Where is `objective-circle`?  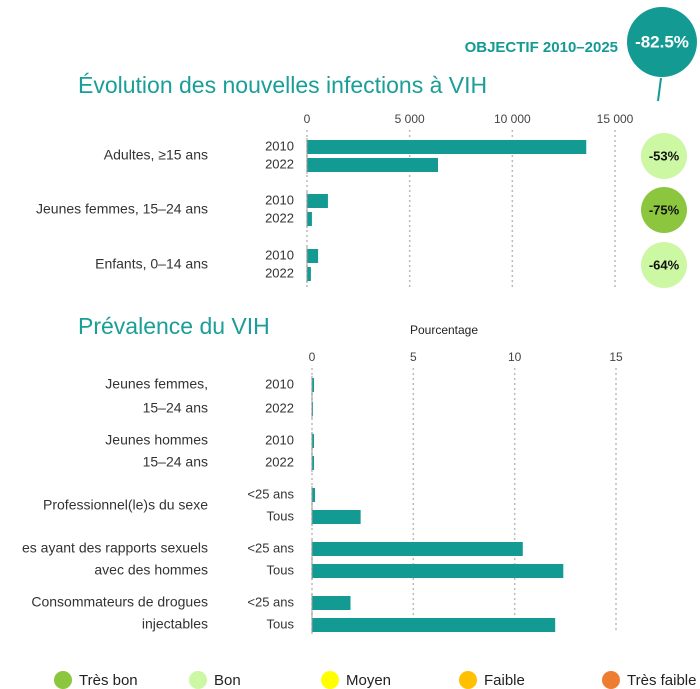 objective-circle is located at coordinates (662, 42).